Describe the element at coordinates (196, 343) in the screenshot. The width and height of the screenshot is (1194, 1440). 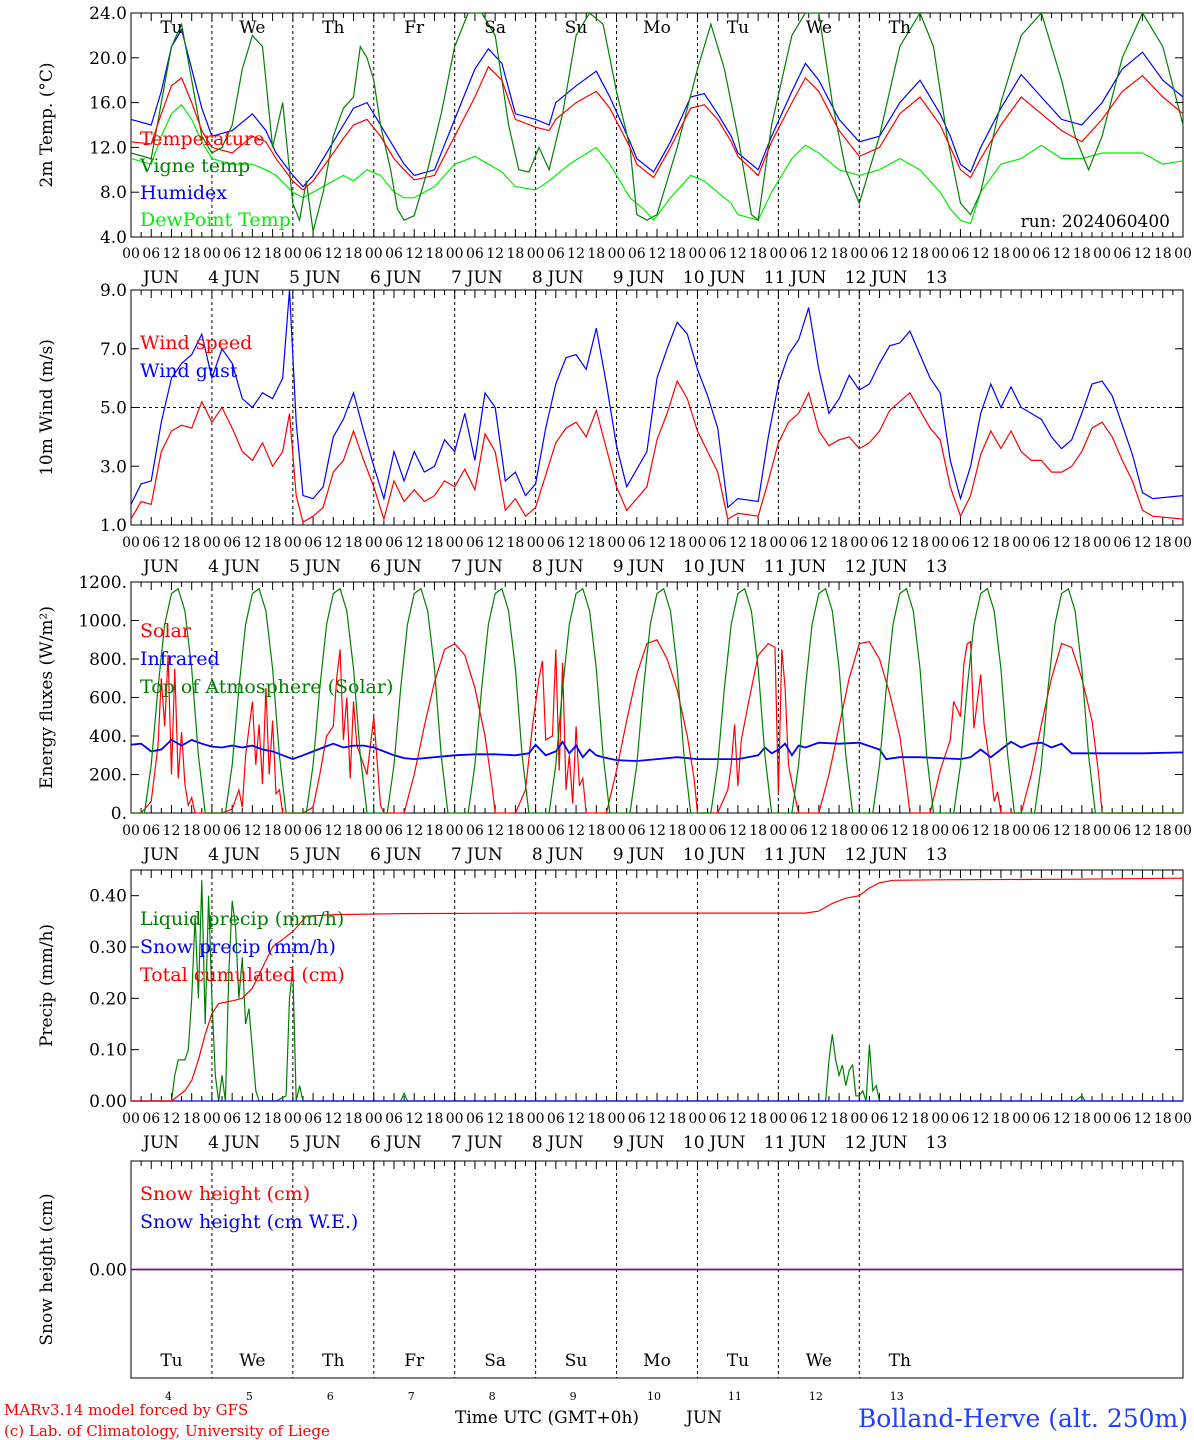
I see `legend-entry: Wind speed` at that location.